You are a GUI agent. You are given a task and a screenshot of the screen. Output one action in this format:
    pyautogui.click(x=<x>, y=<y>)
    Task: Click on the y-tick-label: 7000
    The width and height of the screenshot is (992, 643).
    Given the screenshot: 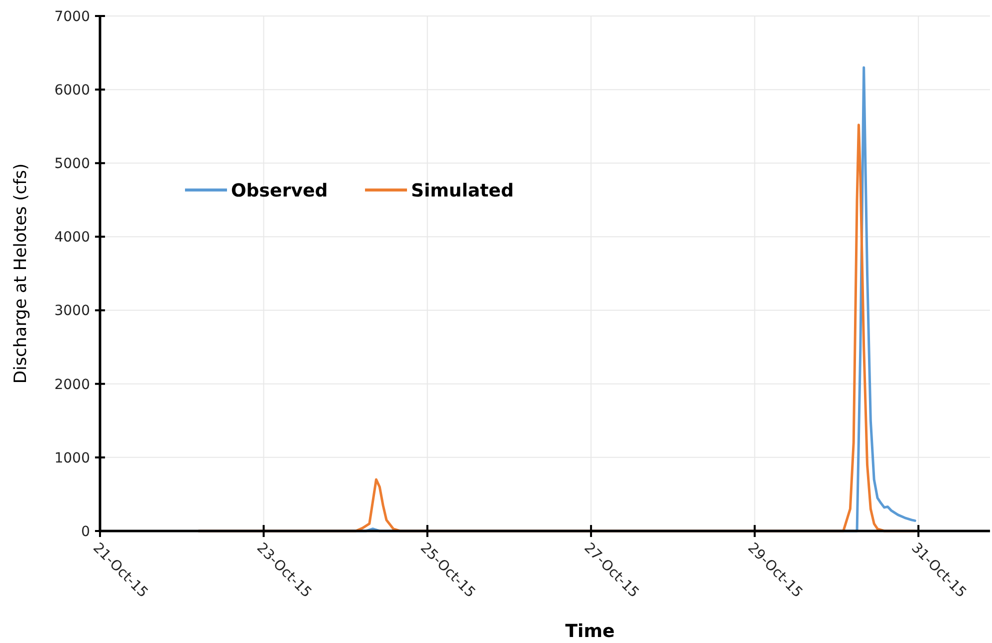 What is the action you would take?
    pyautogui.click(x=72, y=16)
    